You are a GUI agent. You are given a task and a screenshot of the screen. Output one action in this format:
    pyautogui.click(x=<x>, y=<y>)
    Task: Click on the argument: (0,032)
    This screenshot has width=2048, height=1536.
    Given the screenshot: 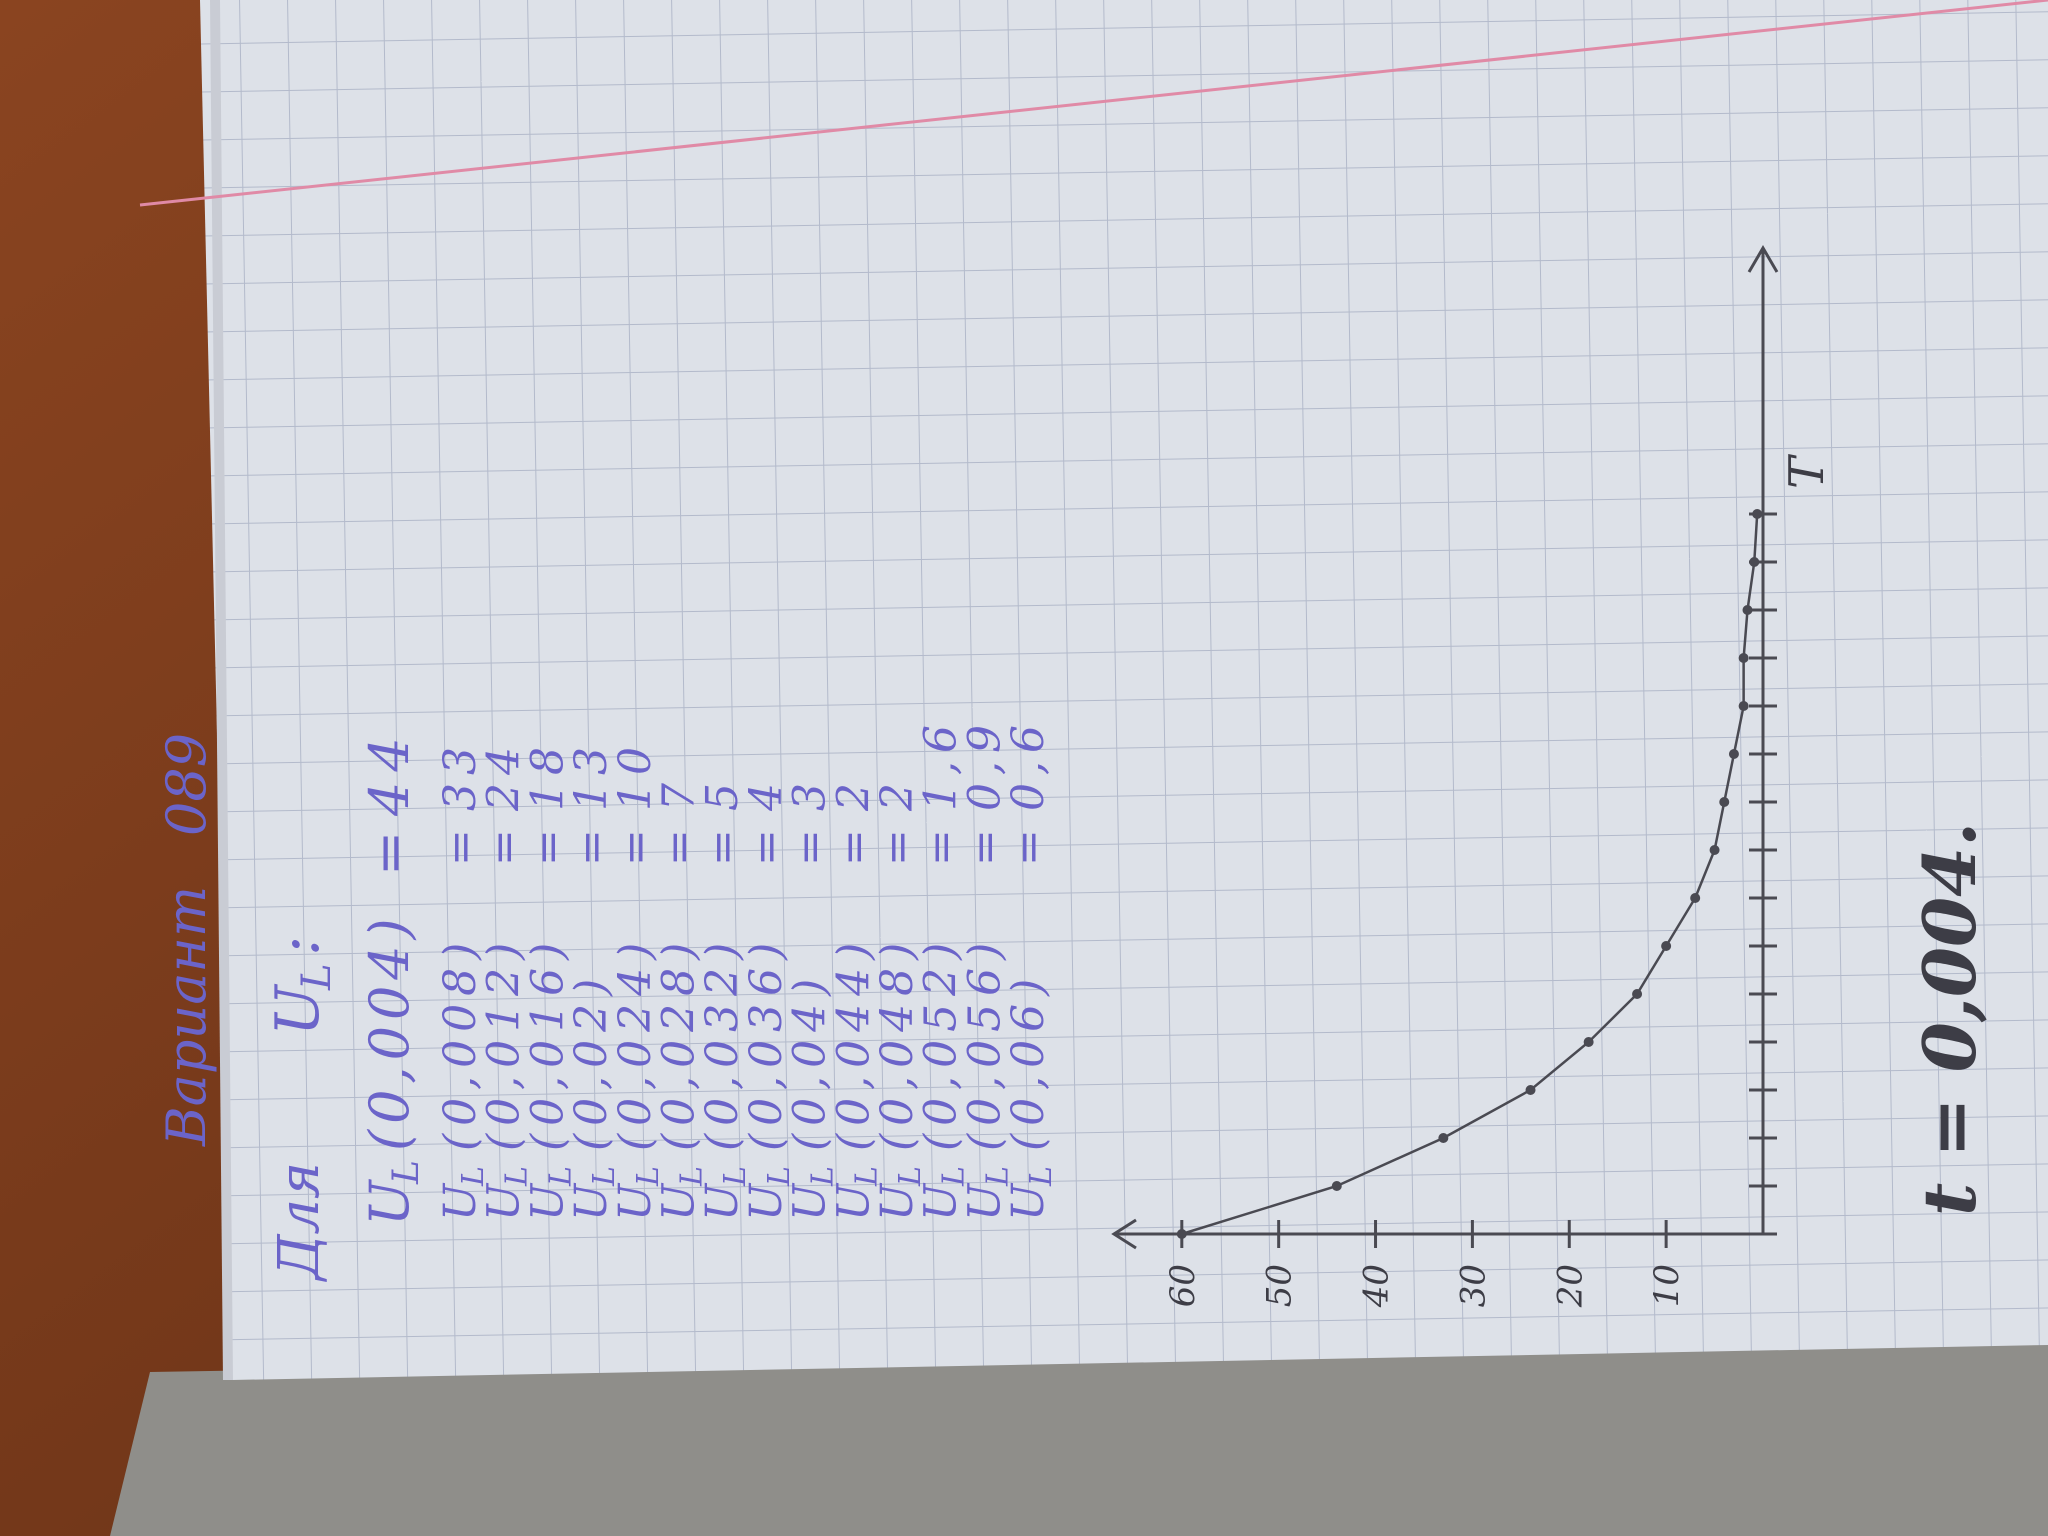 What is the action you would take?
    pyautogui.click(x=722, y=1043)
    